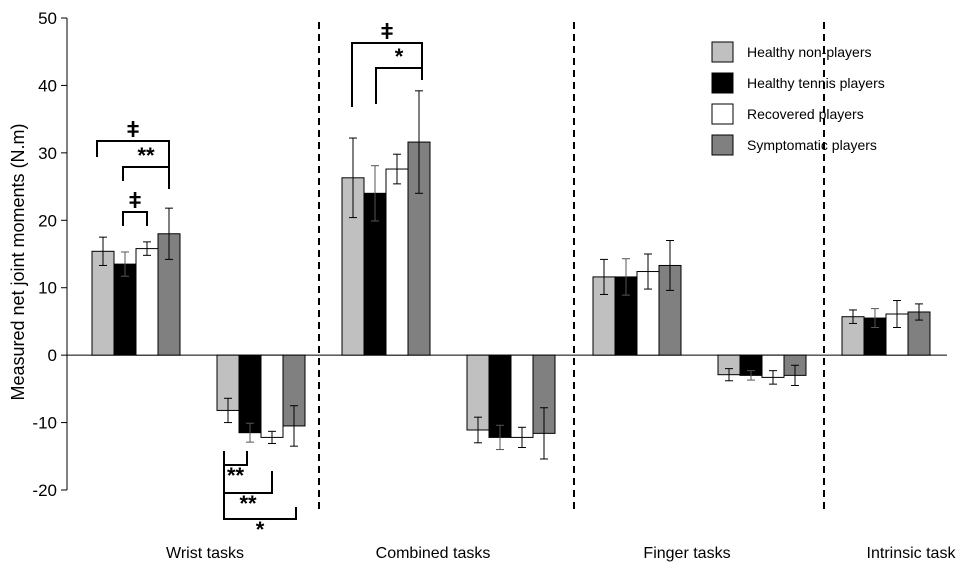  Describe the element at coordinates (205, 553) in the screenshot. I see `category-label: Wrist tasks` at that location.